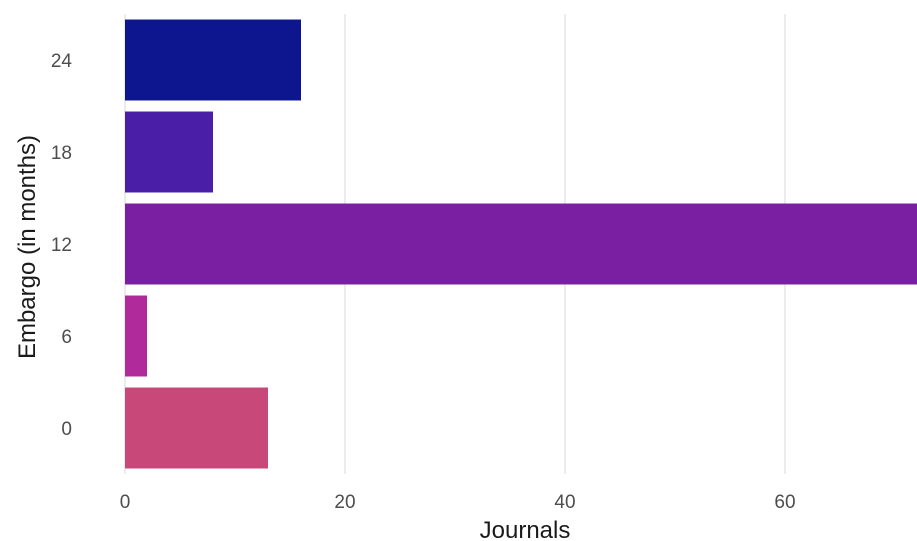 This screenshot has height=541, width=917. I want to click on y-tick-label: 12, so click(61, 245).